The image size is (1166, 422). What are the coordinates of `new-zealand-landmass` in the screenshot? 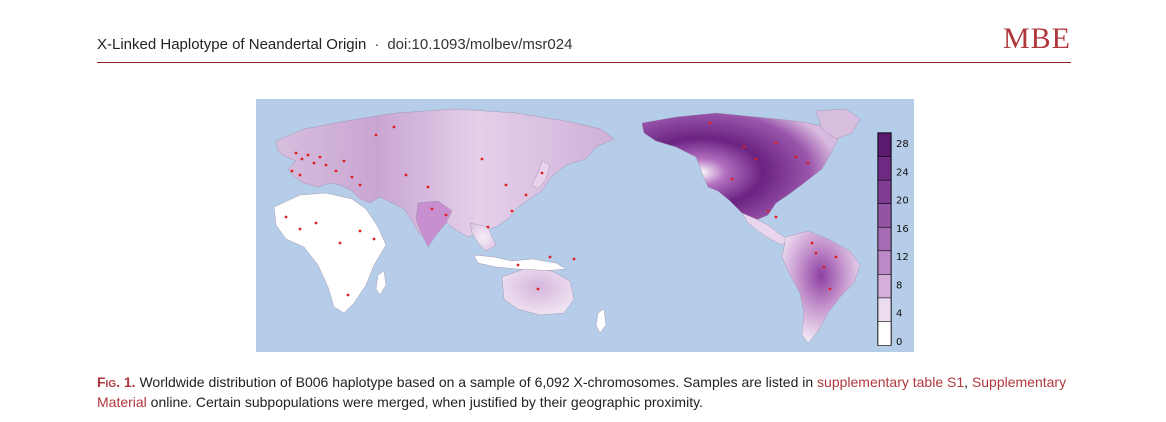 It's located at (601, 321).